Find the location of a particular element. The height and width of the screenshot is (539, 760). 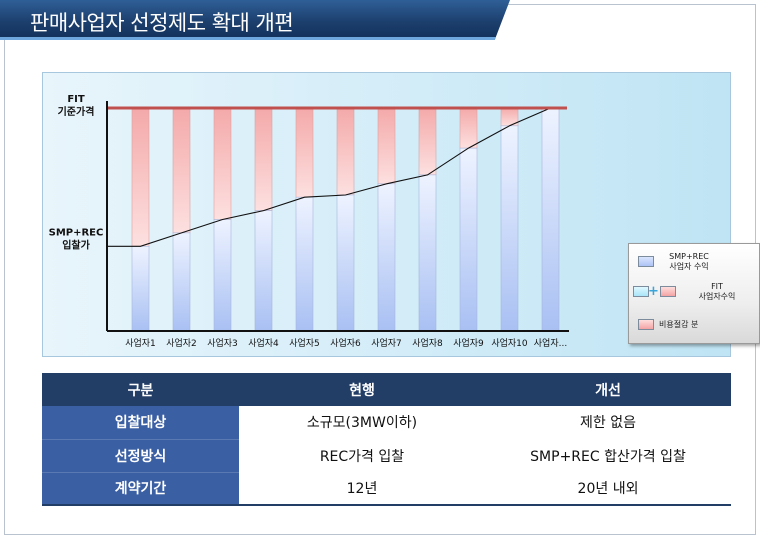

table-cell: 소규모(3MW이하) is located at coordinates (362, 423).